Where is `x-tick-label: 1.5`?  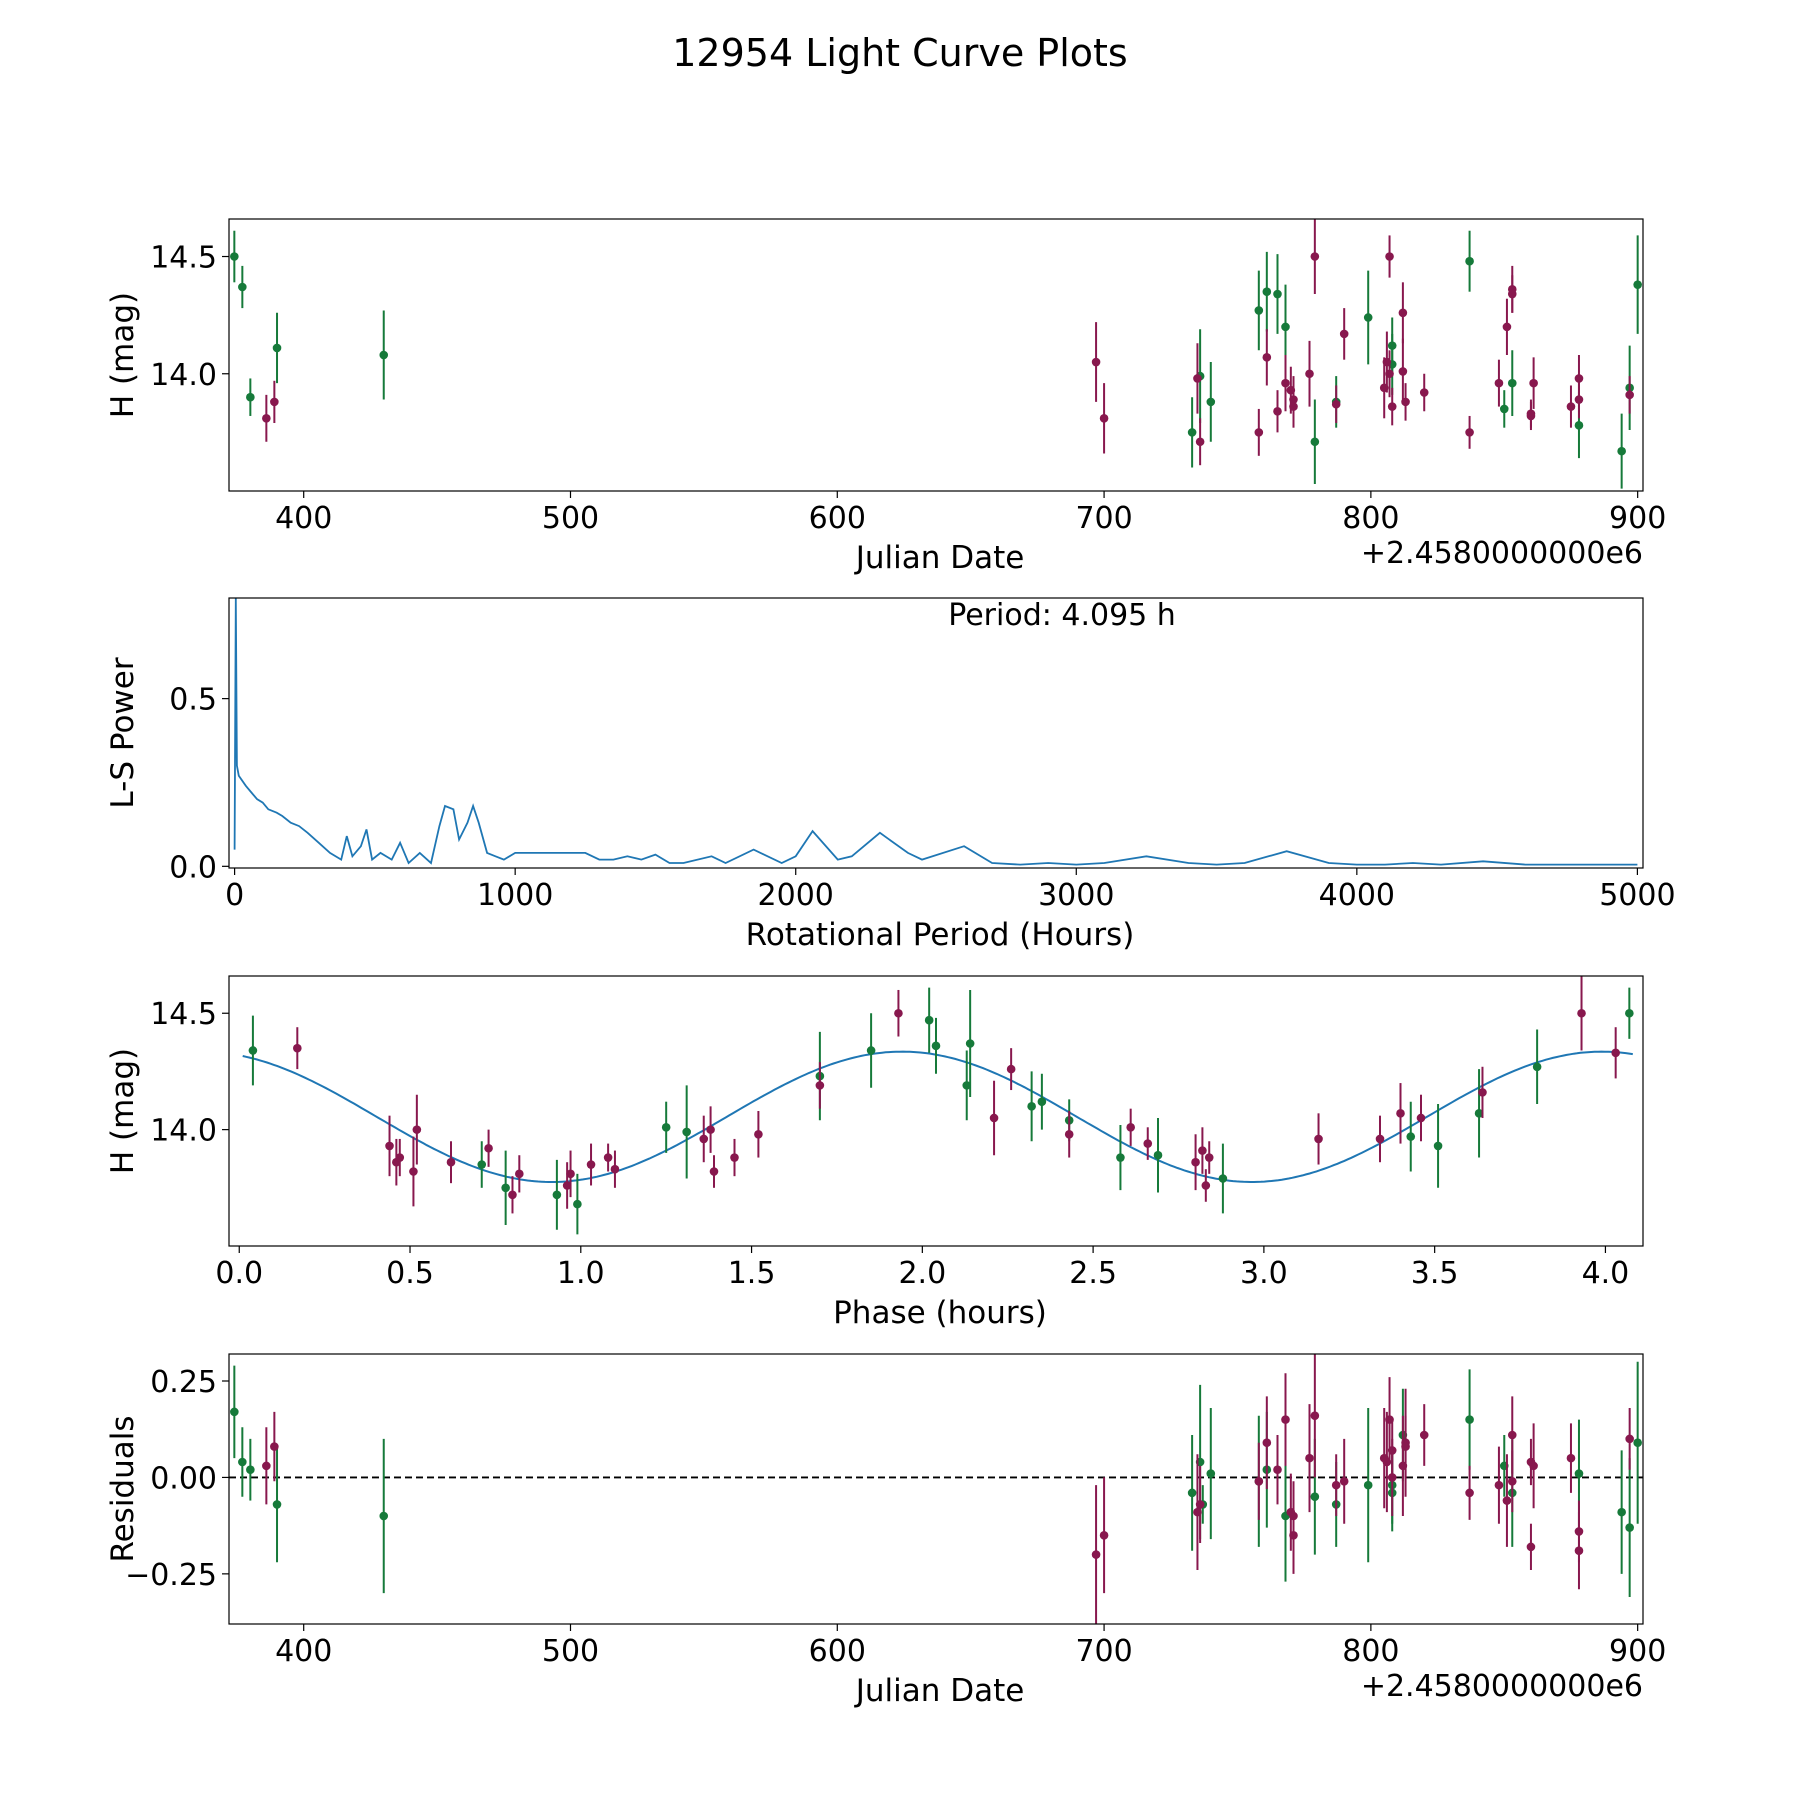
x-tick-label: 1.5 is located at coordinates (752, 1273).